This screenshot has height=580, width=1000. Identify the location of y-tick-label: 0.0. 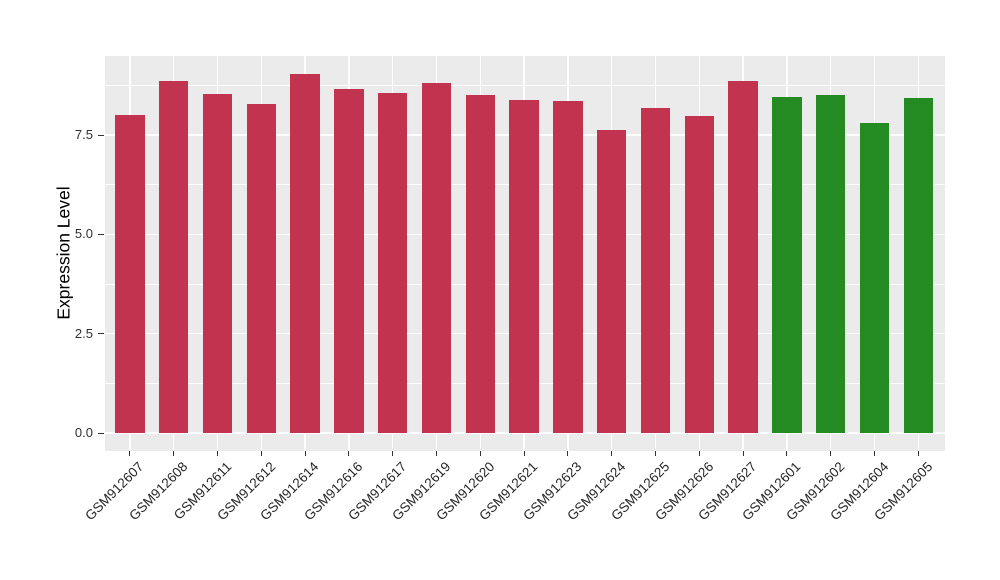
(83, 432).